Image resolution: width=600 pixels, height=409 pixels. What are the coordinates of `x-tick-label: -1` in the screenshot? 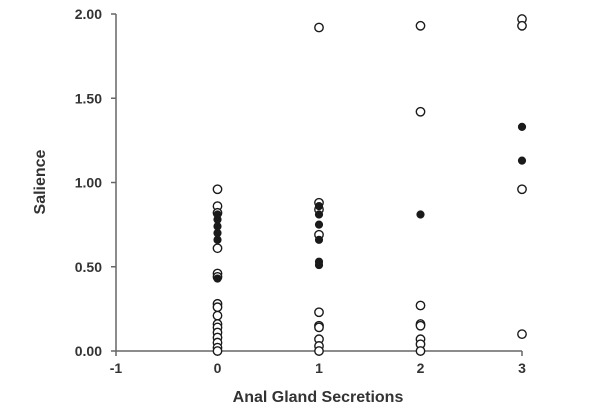 It's located at (116, 368).